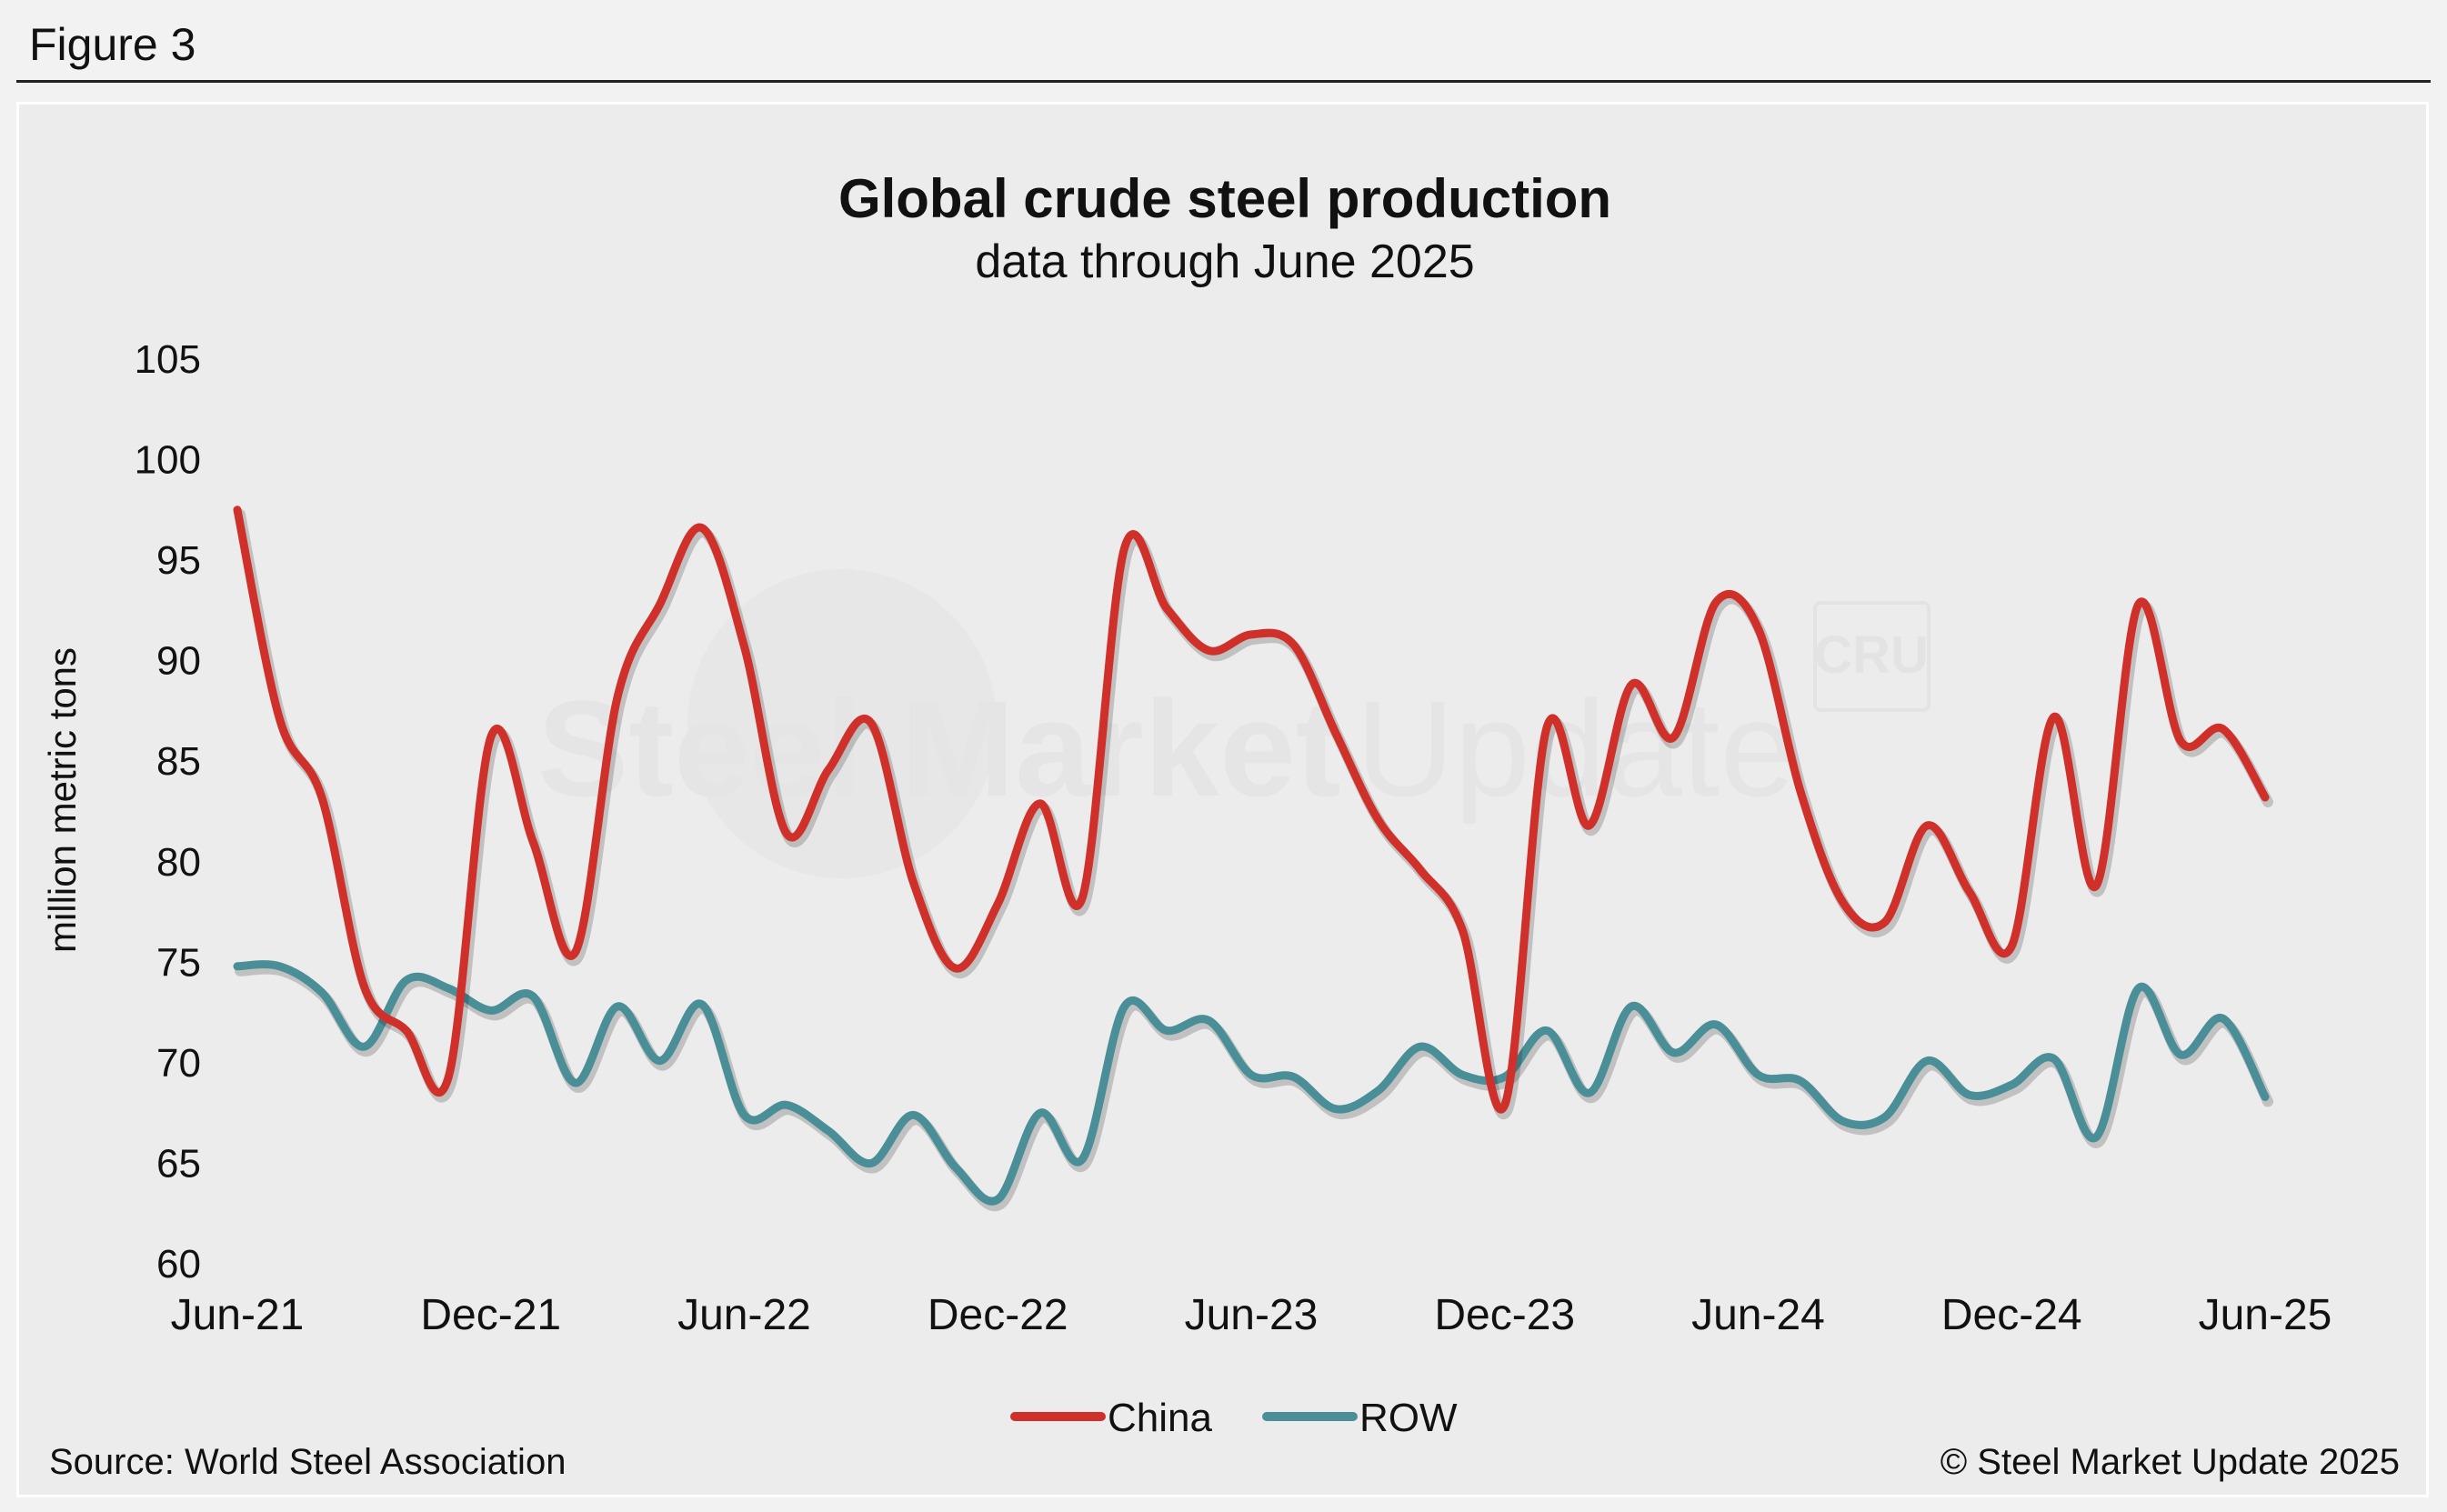 The width and height of the screenshot is (2447, 1512). I want to click on x-tick-label: Jun-22, so click(744, 1315).